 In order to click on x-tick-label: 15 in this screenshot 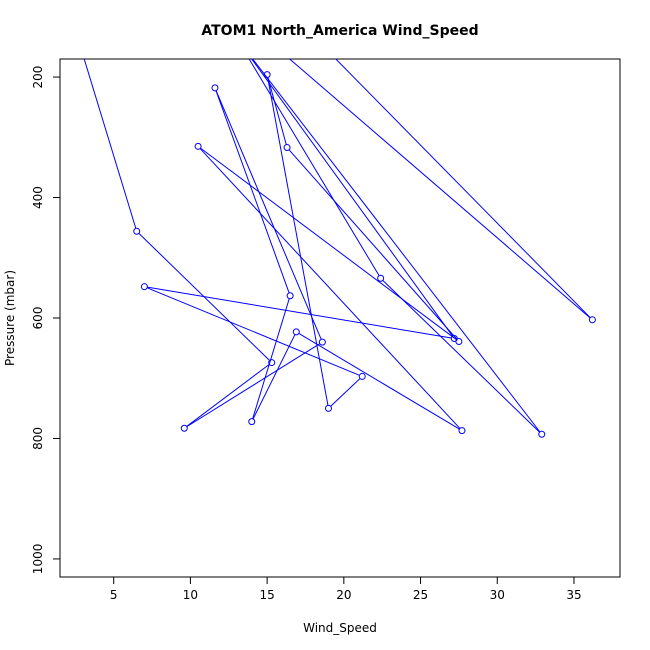, I will do `click(266, 595)`.